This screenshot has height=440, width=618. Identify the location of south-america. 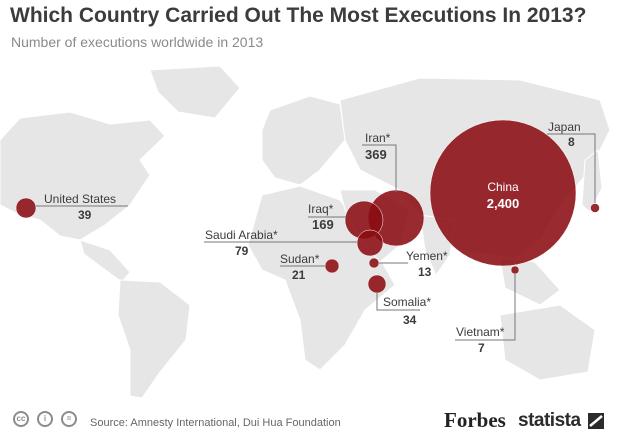
(154, 339).